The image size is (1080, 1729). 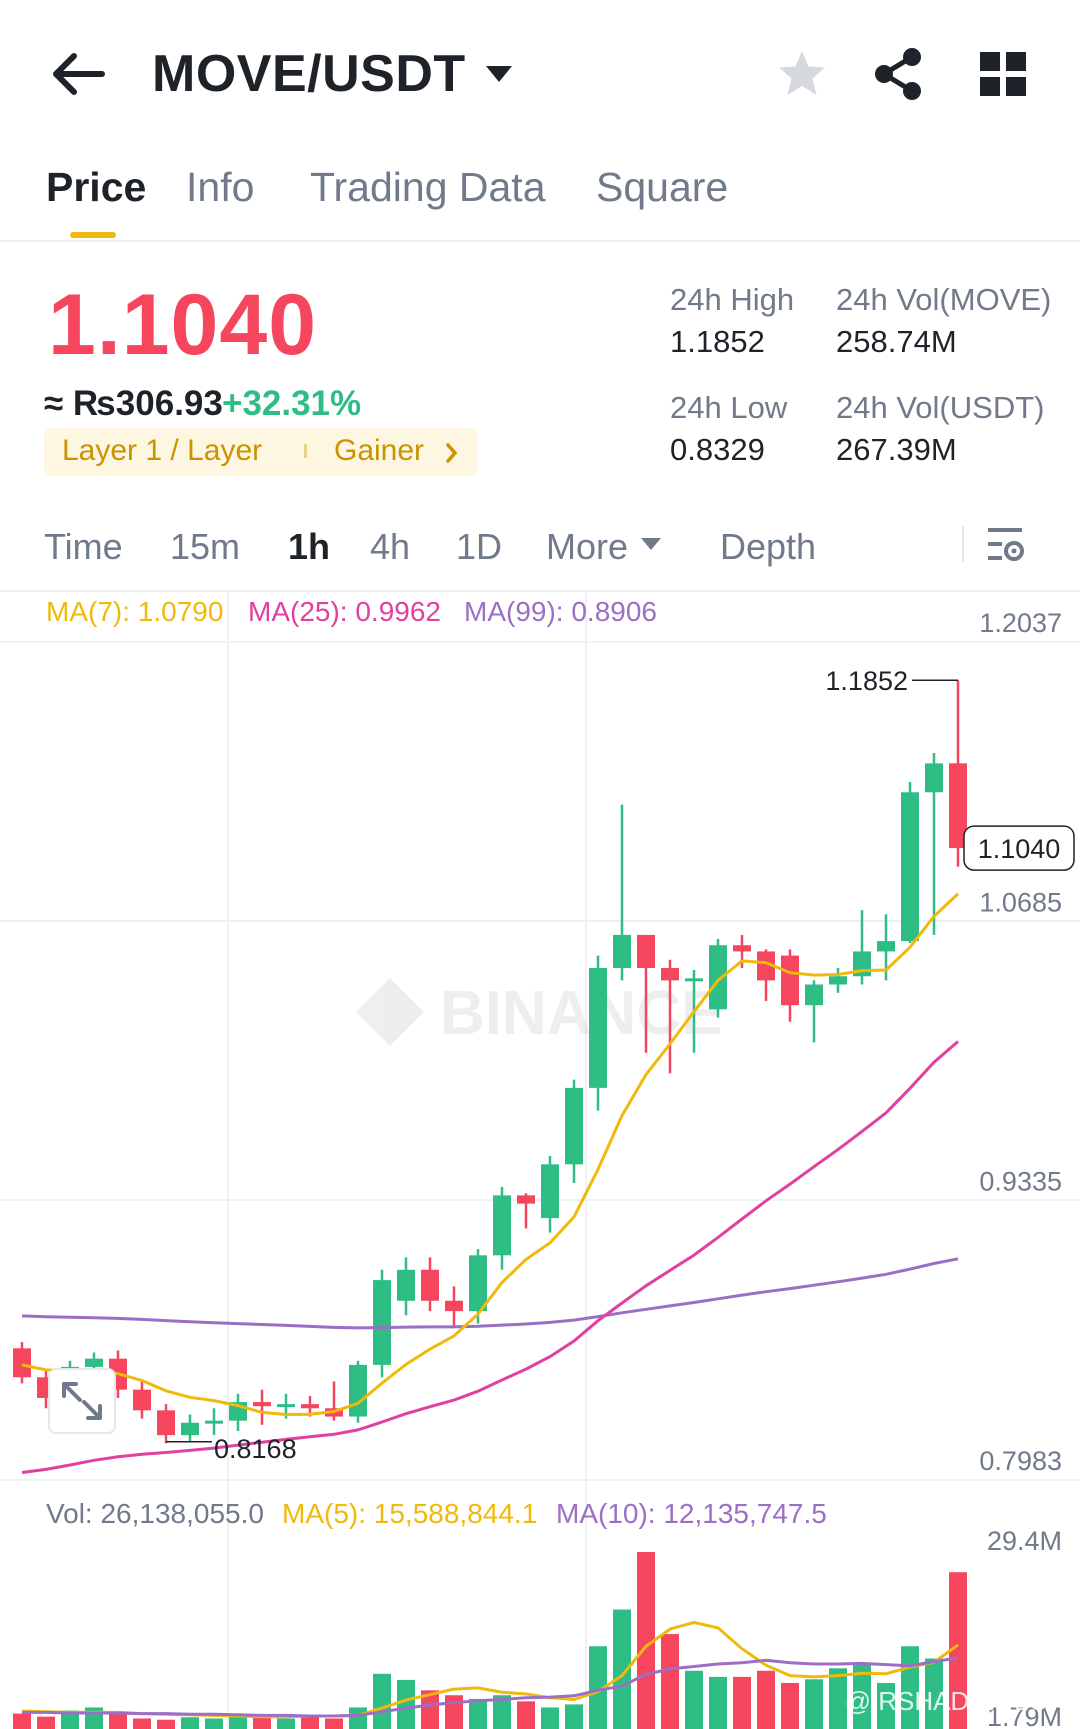 What do you see at coordinates (220, 187) in the screenshot?
I see `tab-info: Info` at bounding box center [220, 187].